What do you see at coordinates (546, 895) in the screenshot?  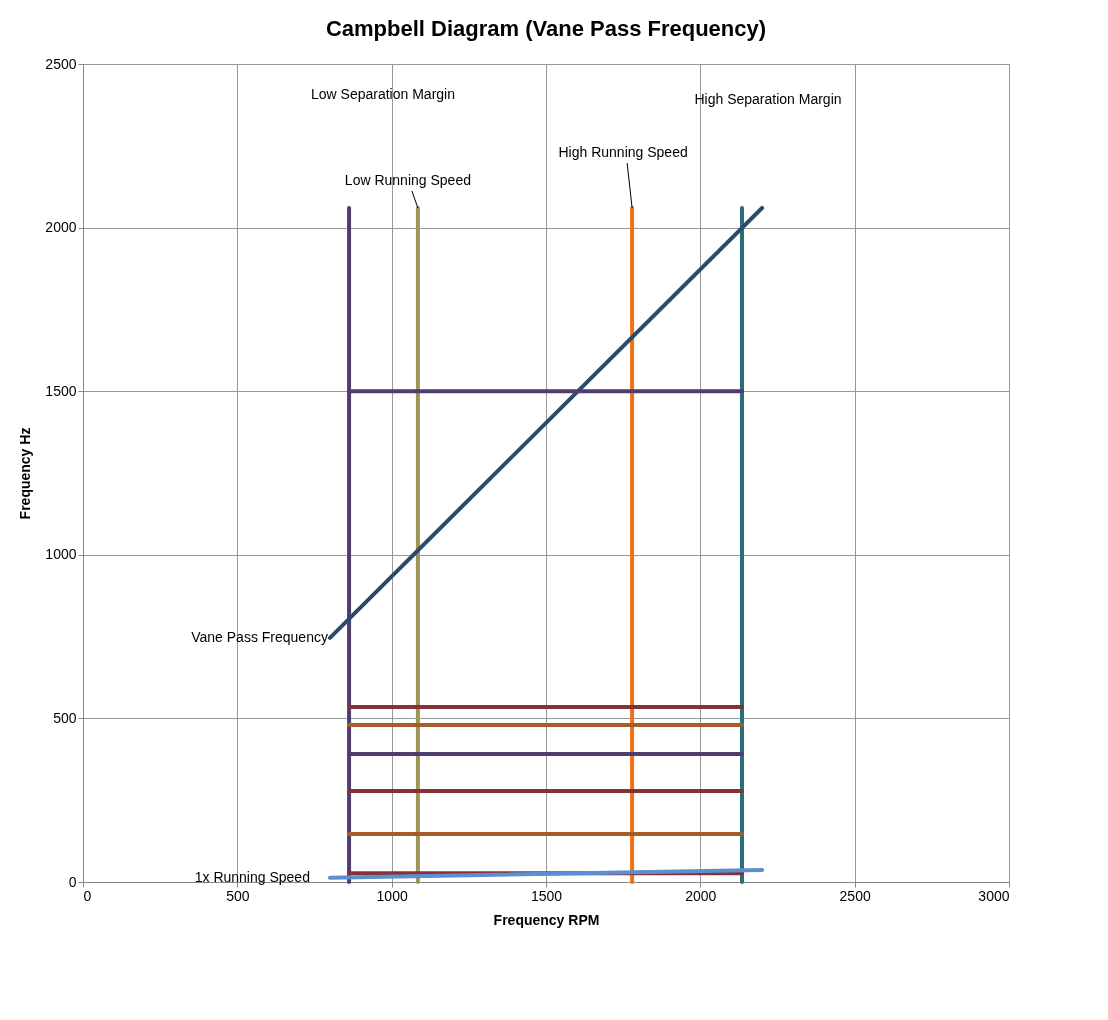 I see `x-tick-label: 1500` at bounding box center [546, 895].